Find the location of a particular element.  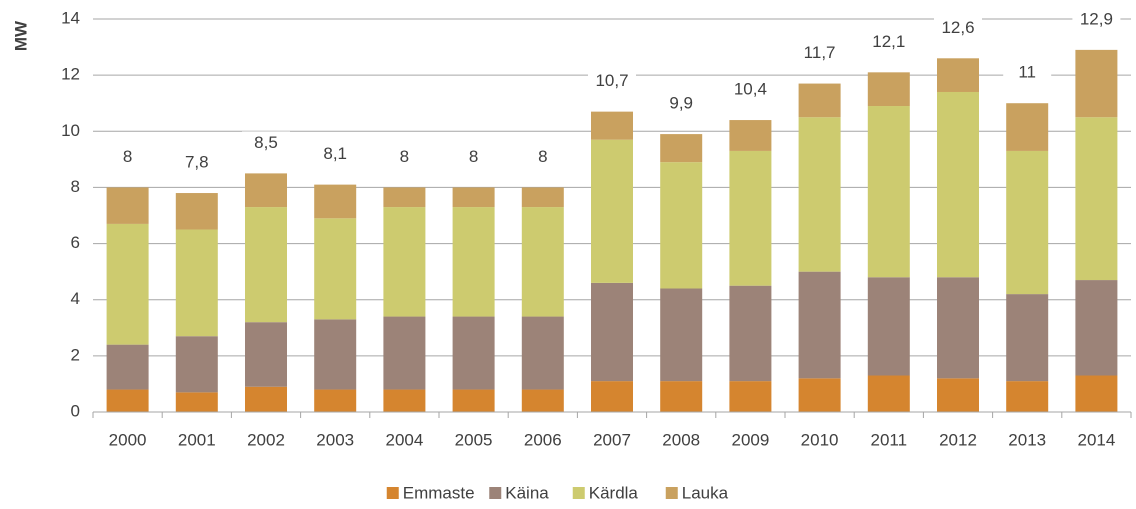

x-tick-label: 2004 is located at coordinates (404, 439).